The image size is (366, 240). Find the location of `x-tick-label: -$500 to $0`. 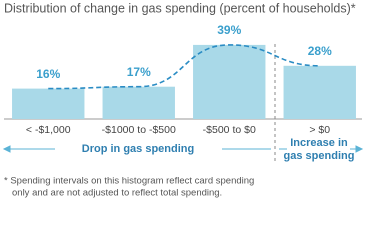

x-tick-label: -$500 to $0 is located at coordinates (229, 130).